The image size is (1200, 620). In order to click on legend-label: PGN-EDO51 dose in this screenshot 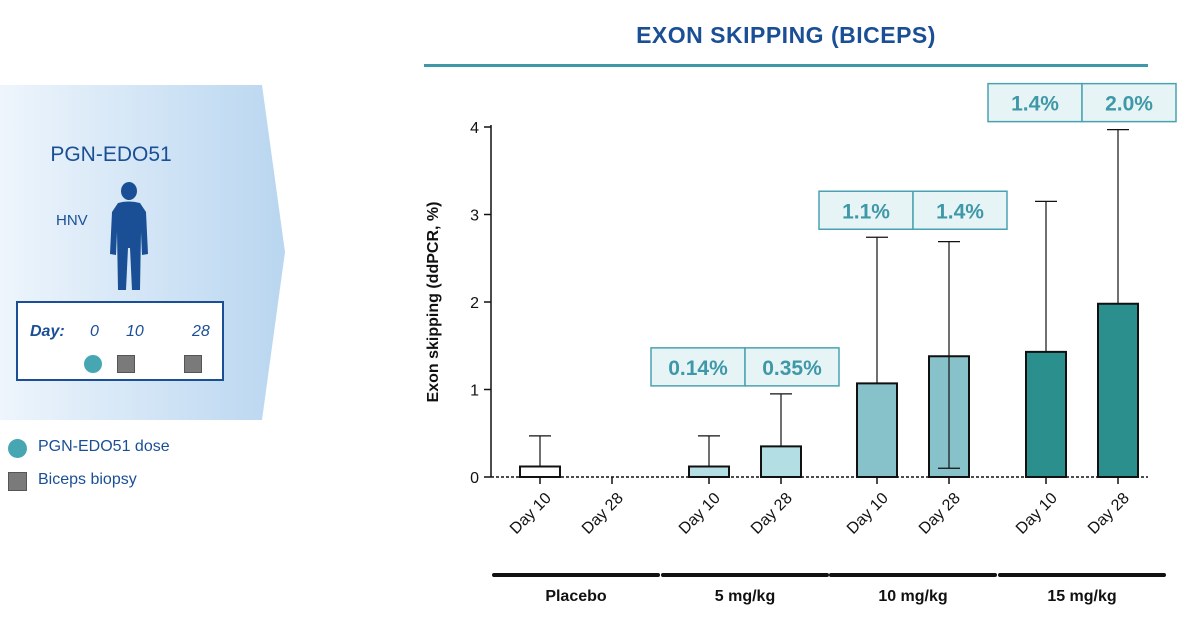, I will do `click(104, 446)`.